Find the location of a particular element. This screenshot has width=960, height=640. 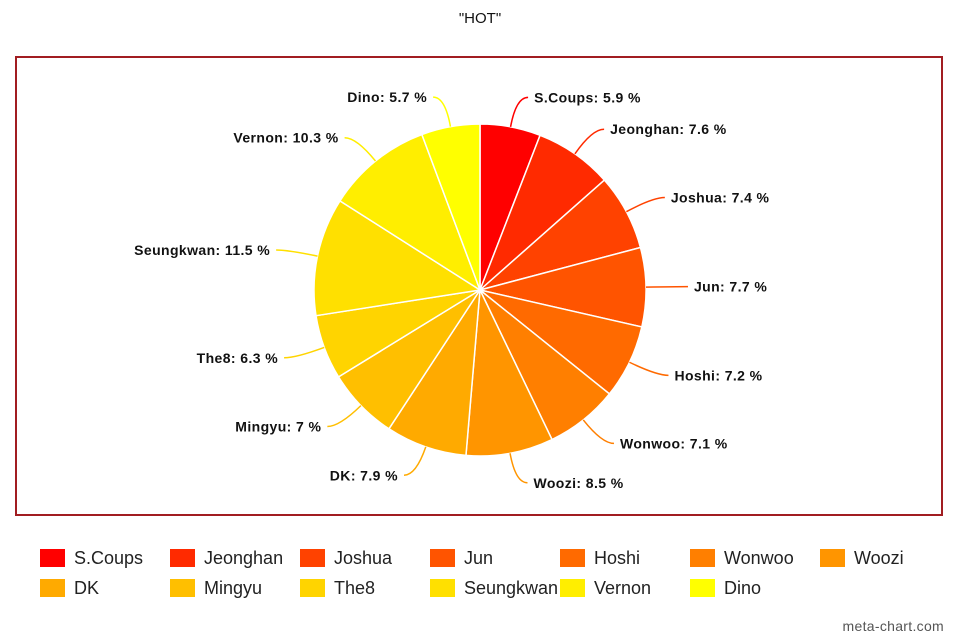

slice-label-mingyu: Mingyu: 7 % is located at coordinates (278, 427).